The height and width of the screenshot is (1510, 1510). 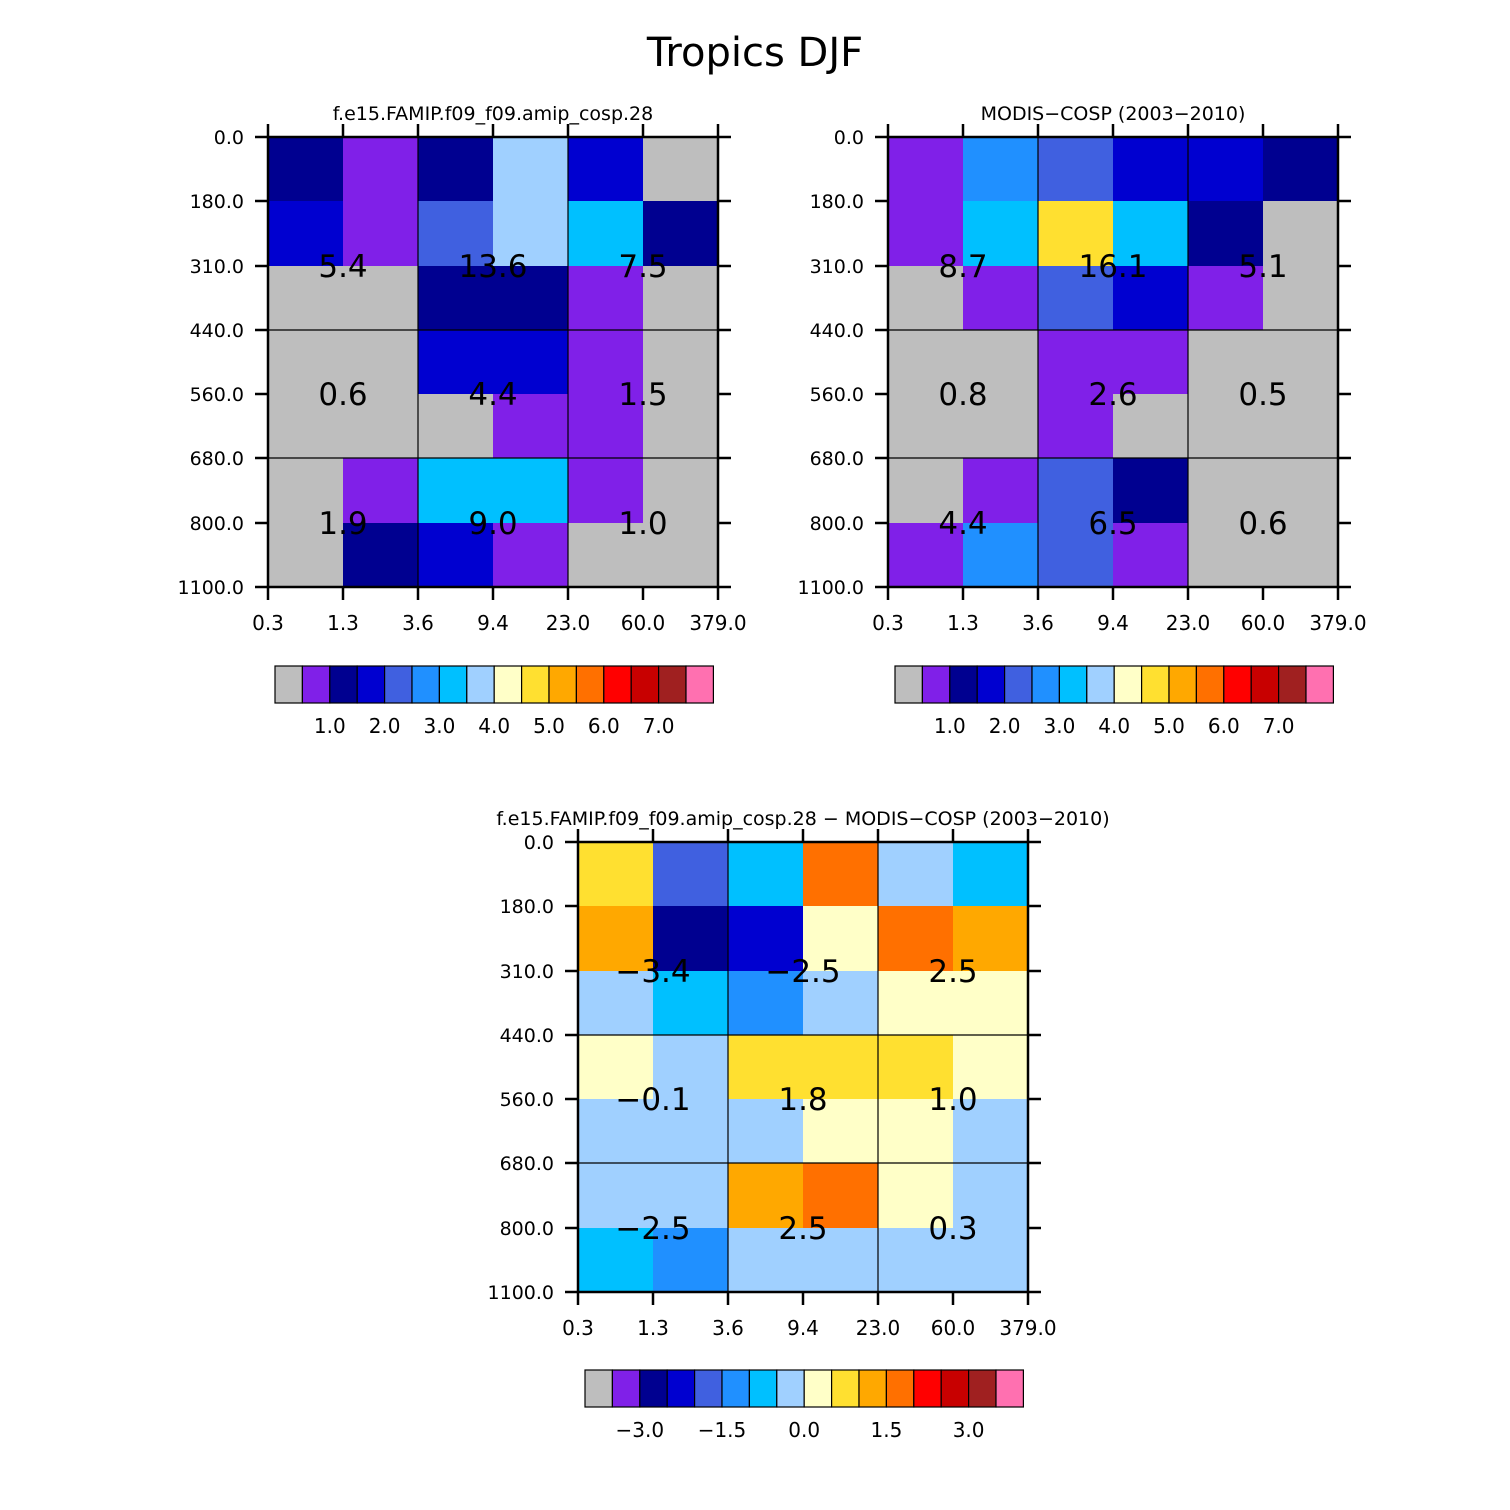 I want to click on block-value-label: −2.5, so click(x=652, y=1229).